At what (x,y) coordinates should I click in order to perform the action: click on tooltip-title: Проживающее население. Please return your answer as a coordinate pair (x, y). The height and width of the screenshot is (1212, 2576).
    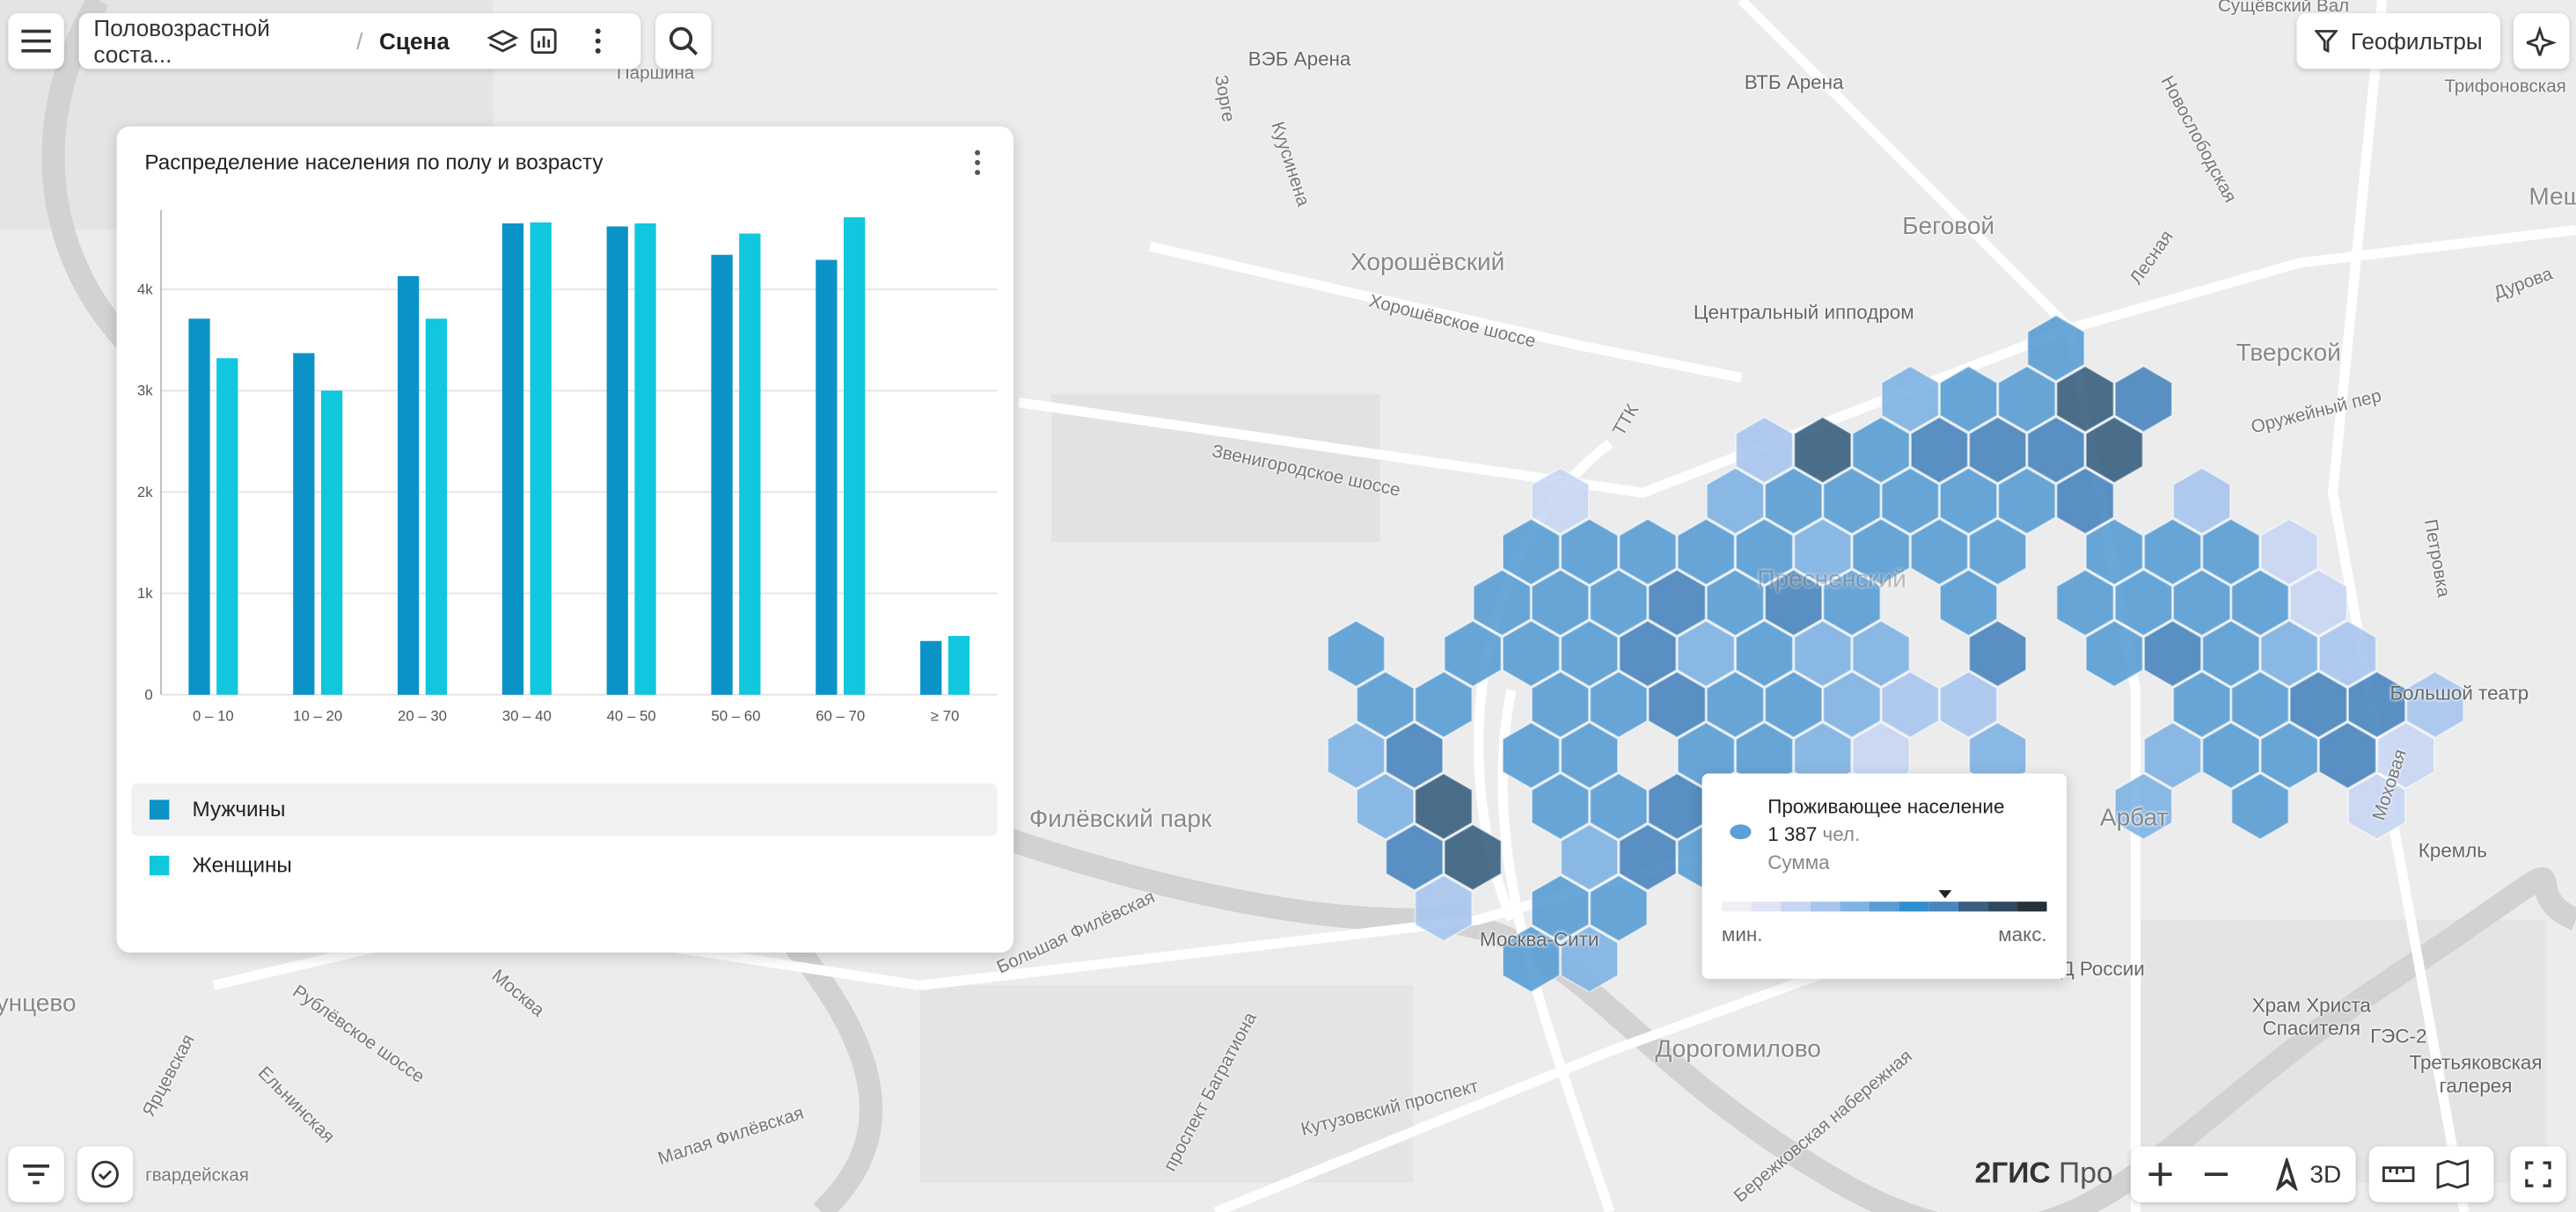
    Looking at the image, I should click on (1886, 806).